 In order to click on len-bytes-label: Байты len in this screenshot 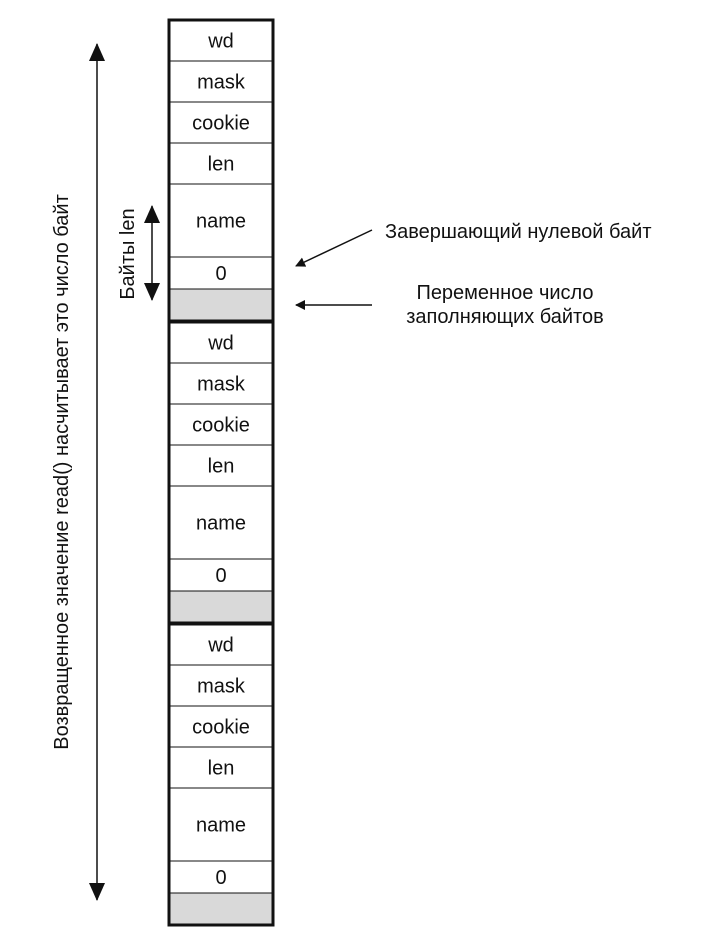, I will do `click(128, 254)`.